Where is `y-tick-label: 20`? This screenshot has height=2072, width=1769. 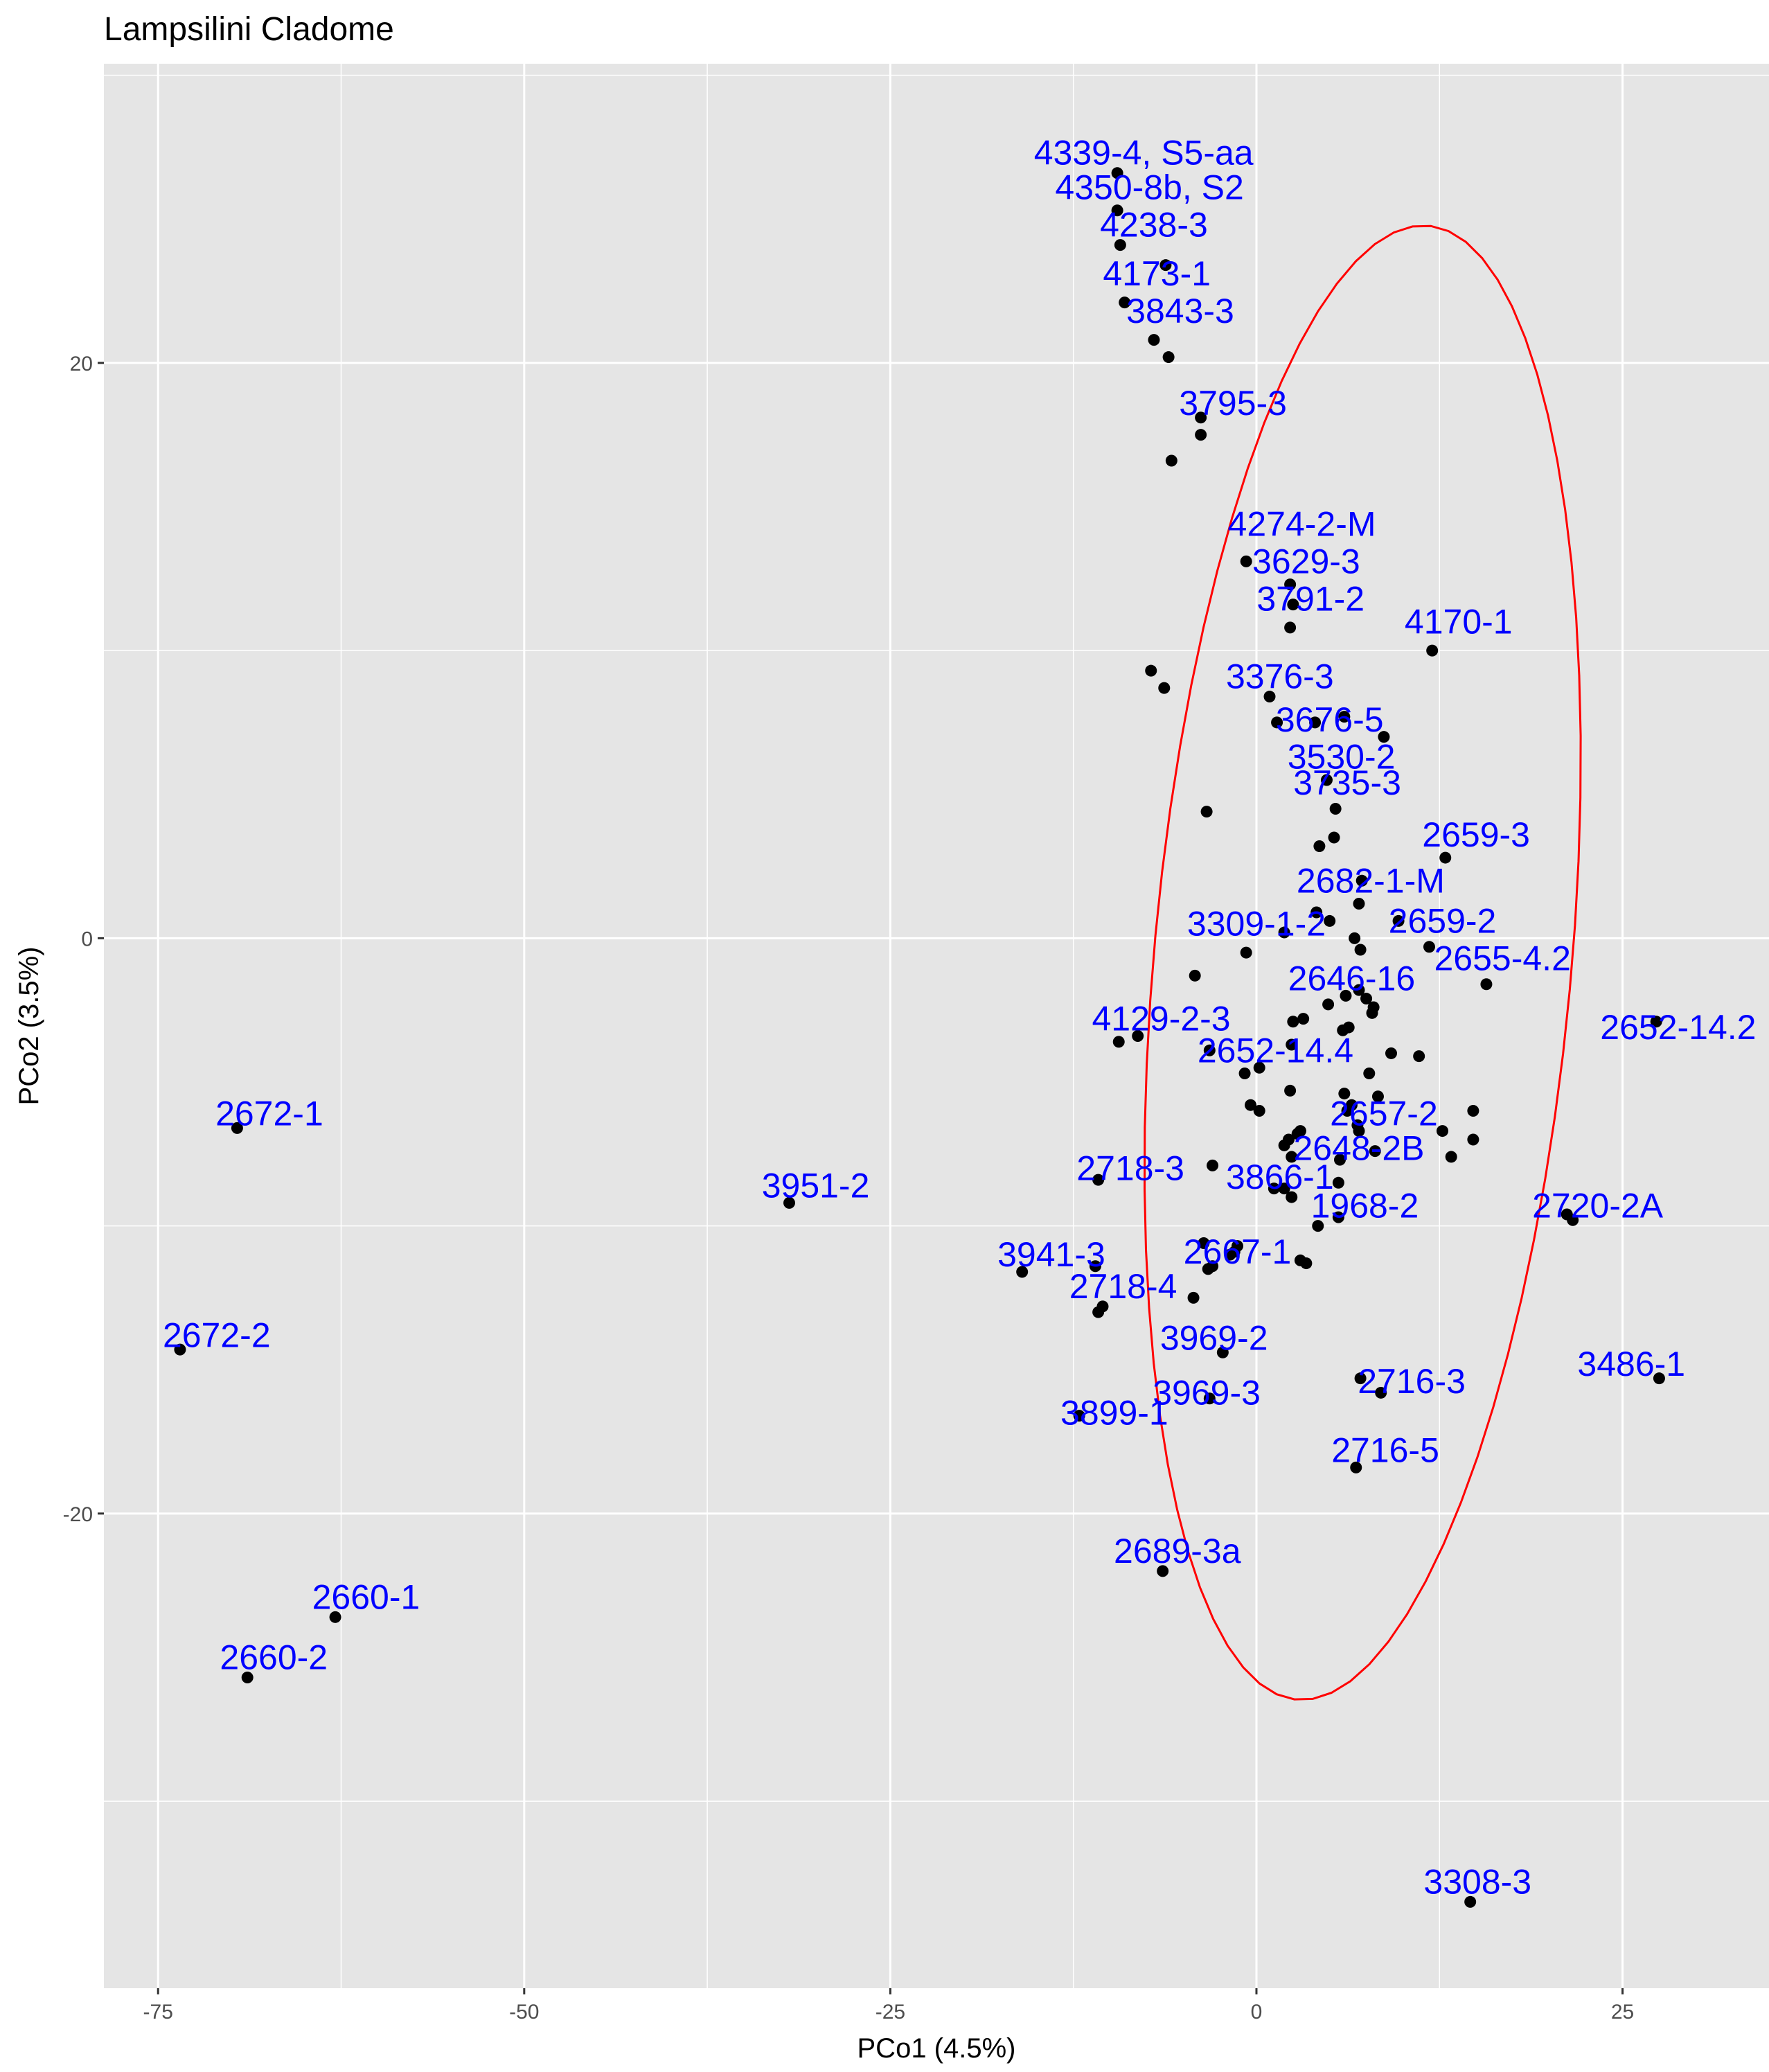
y-tick-label: 20 is located at coordinates (81, 364).